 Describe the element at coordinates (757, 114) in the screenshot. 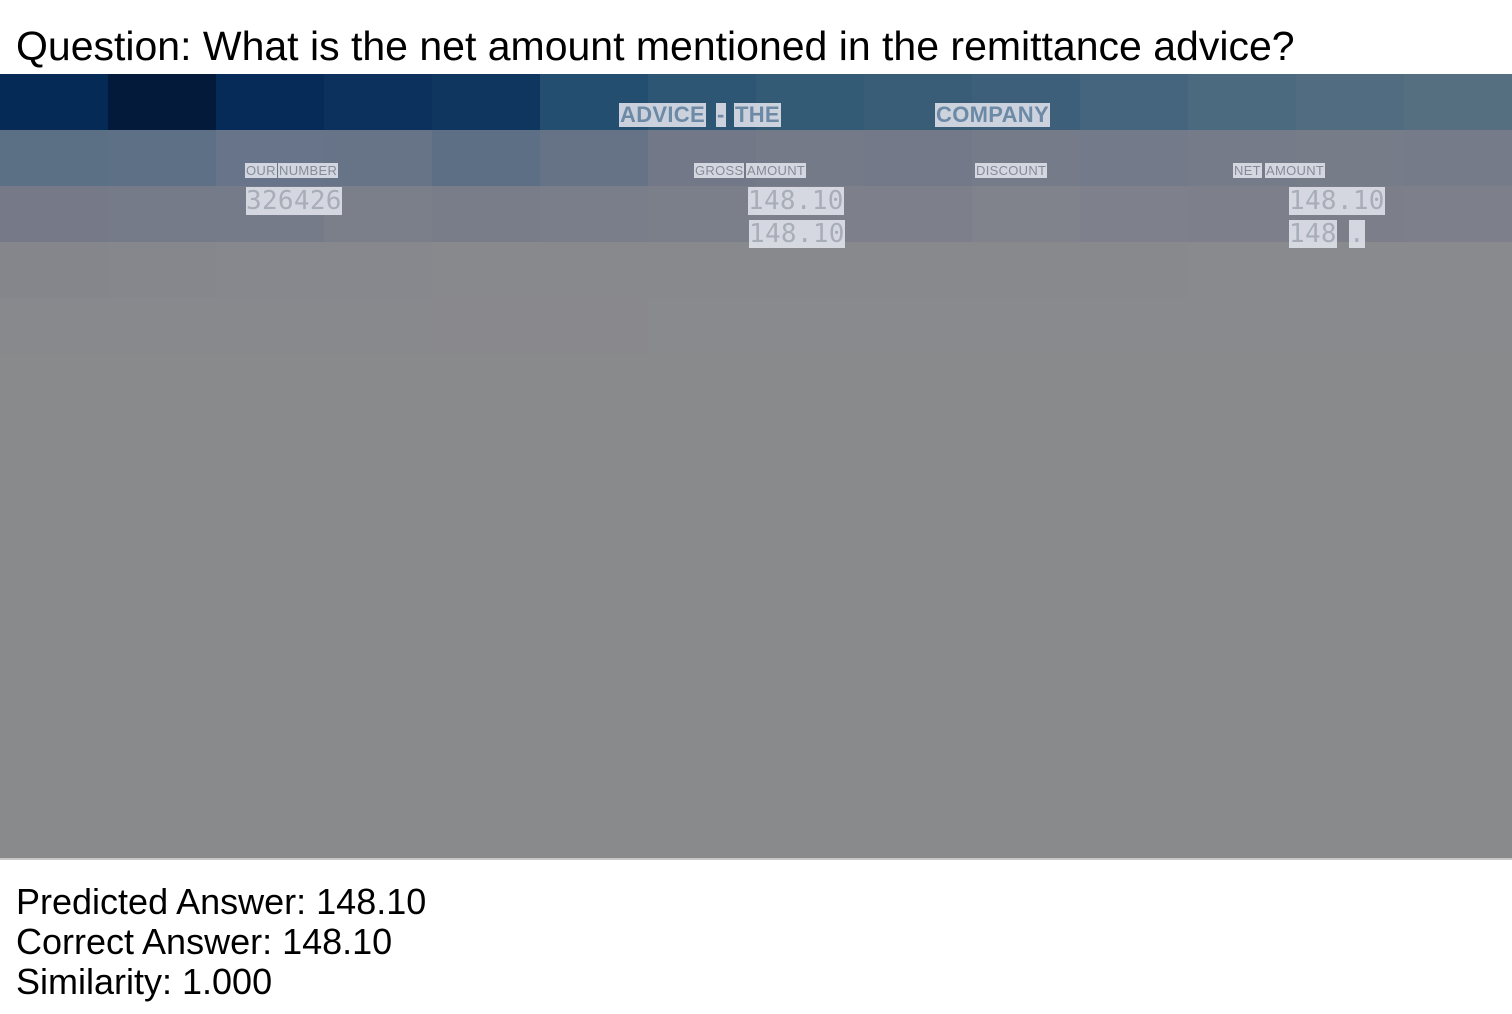

I see `doc-title-word: THE` at that location.